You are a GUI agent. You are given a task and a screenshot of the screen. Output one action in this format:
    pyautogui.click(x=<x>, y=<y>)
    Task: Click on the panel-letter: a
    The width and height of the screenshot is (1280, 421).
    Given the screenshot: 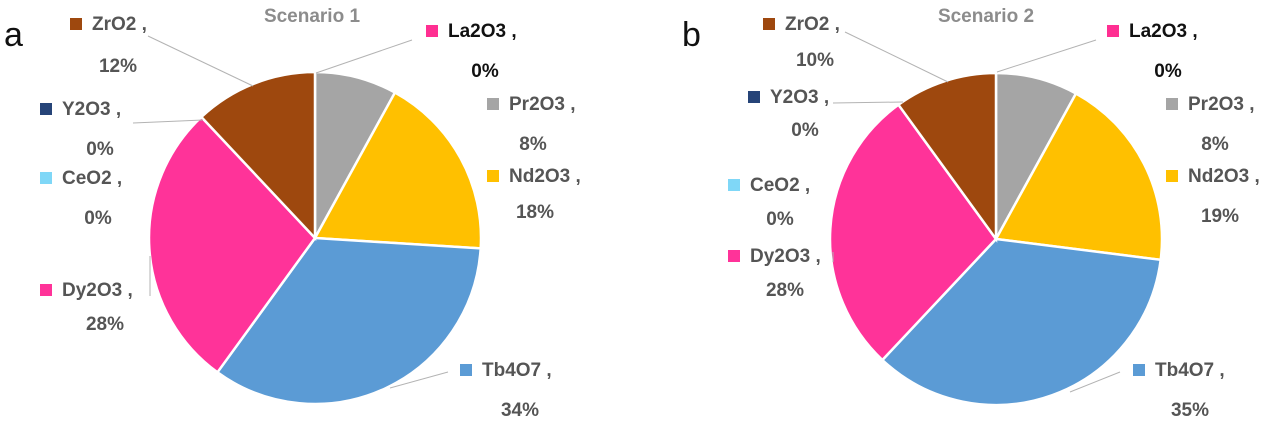 What is the action you would take?
    pyautogui.click(x=13, y=35)
    